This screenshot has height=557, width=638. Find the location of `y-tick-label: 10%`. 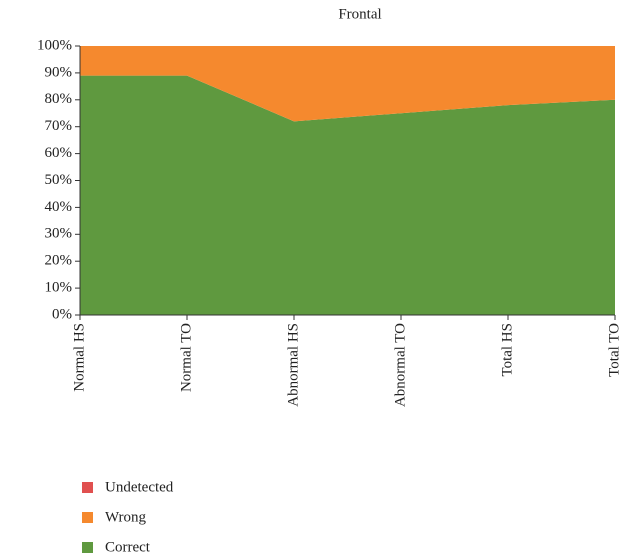

y-tick-label: 10% is located at coordinates (59, 288).